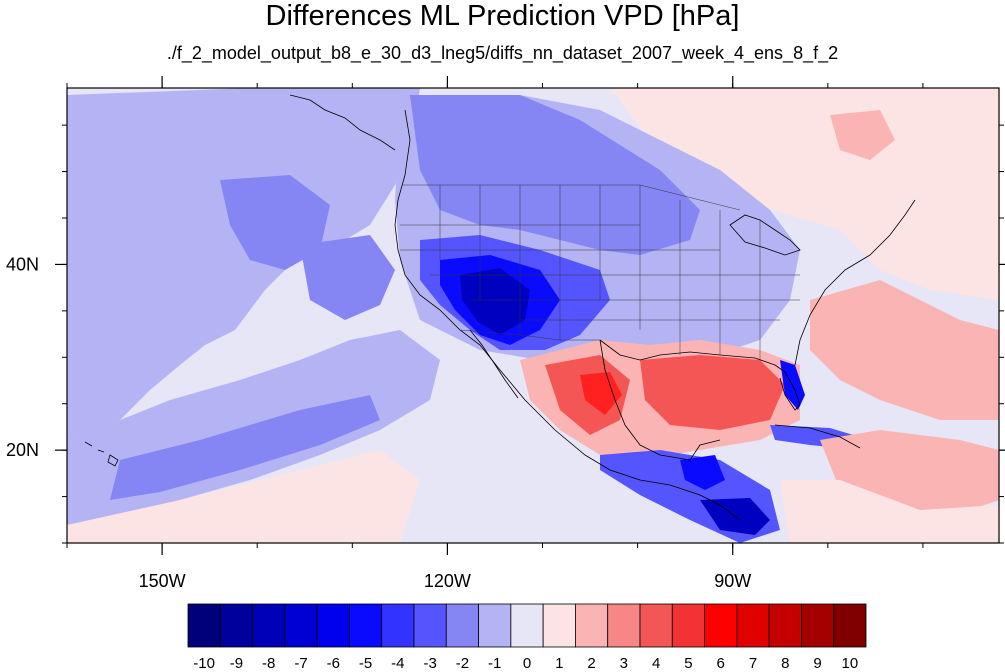  What do you see at coordinates (787, 387) in the screenshot?
I see `florida-peninsula` at bounding box center [787, 387].